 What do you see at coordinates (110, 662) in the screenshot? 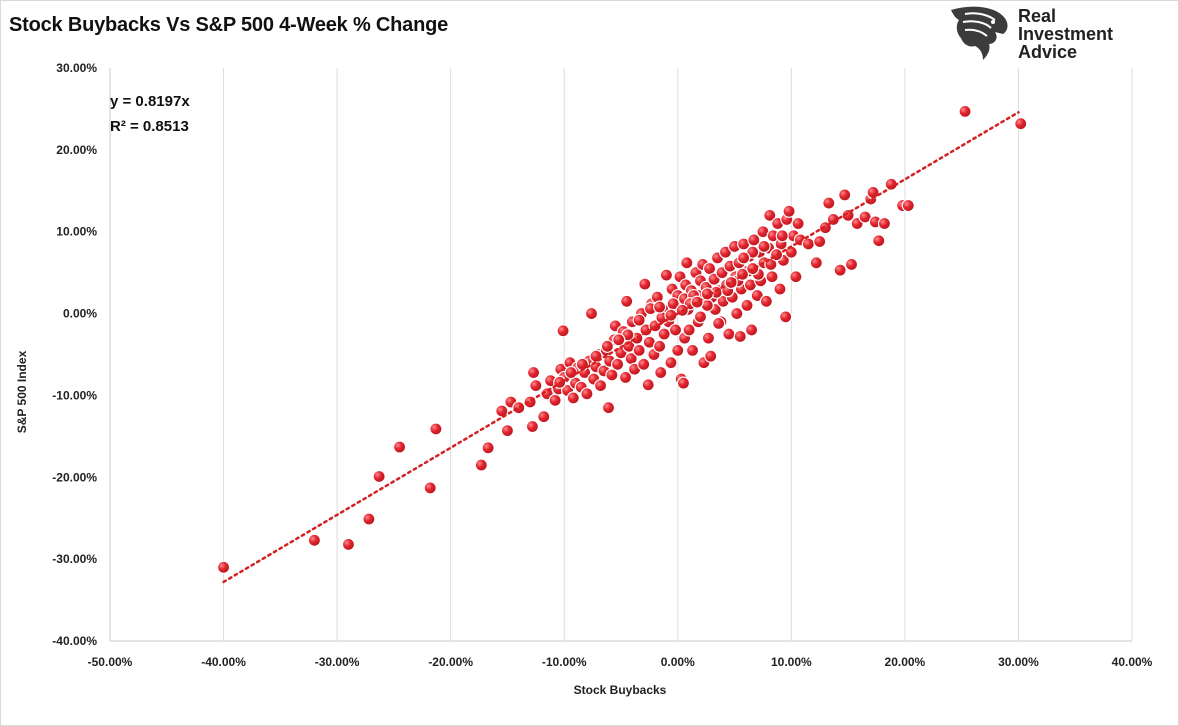
I see `x-tick-label: -50.00%` at bounding box center [110, 662].